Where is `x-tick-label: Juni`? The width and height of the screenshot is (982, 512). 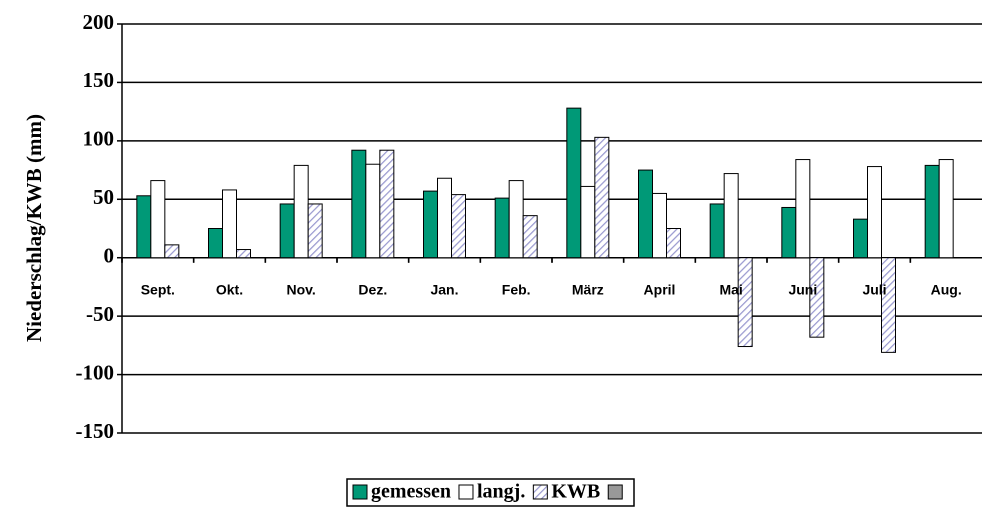
x-tick-label: Juni is located at coordinates (802, 289).